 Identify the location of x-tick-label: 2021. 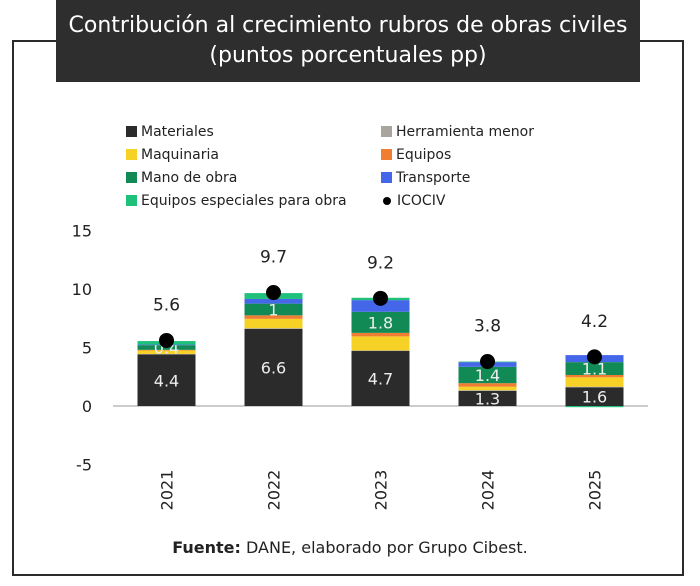
(167, 490).